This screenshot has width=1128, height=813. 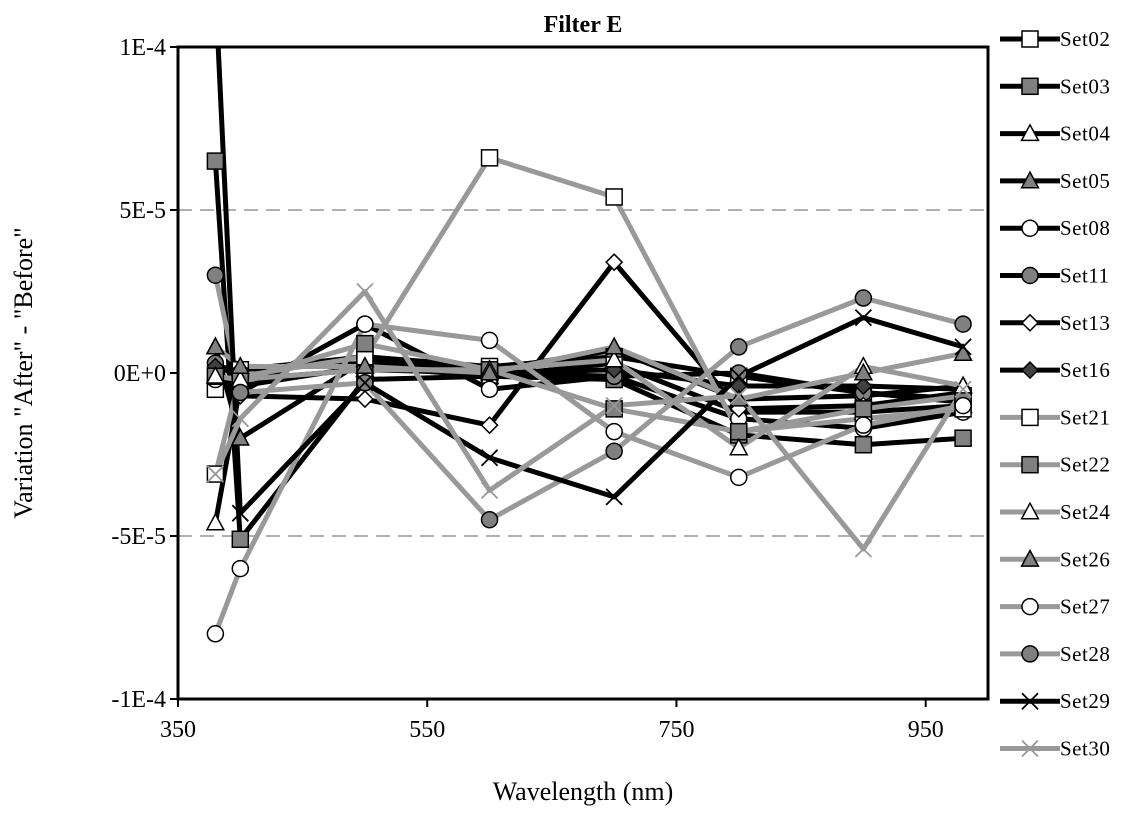 I want to click on y-tick-label: 1E-4, so click(x=142, y=48).